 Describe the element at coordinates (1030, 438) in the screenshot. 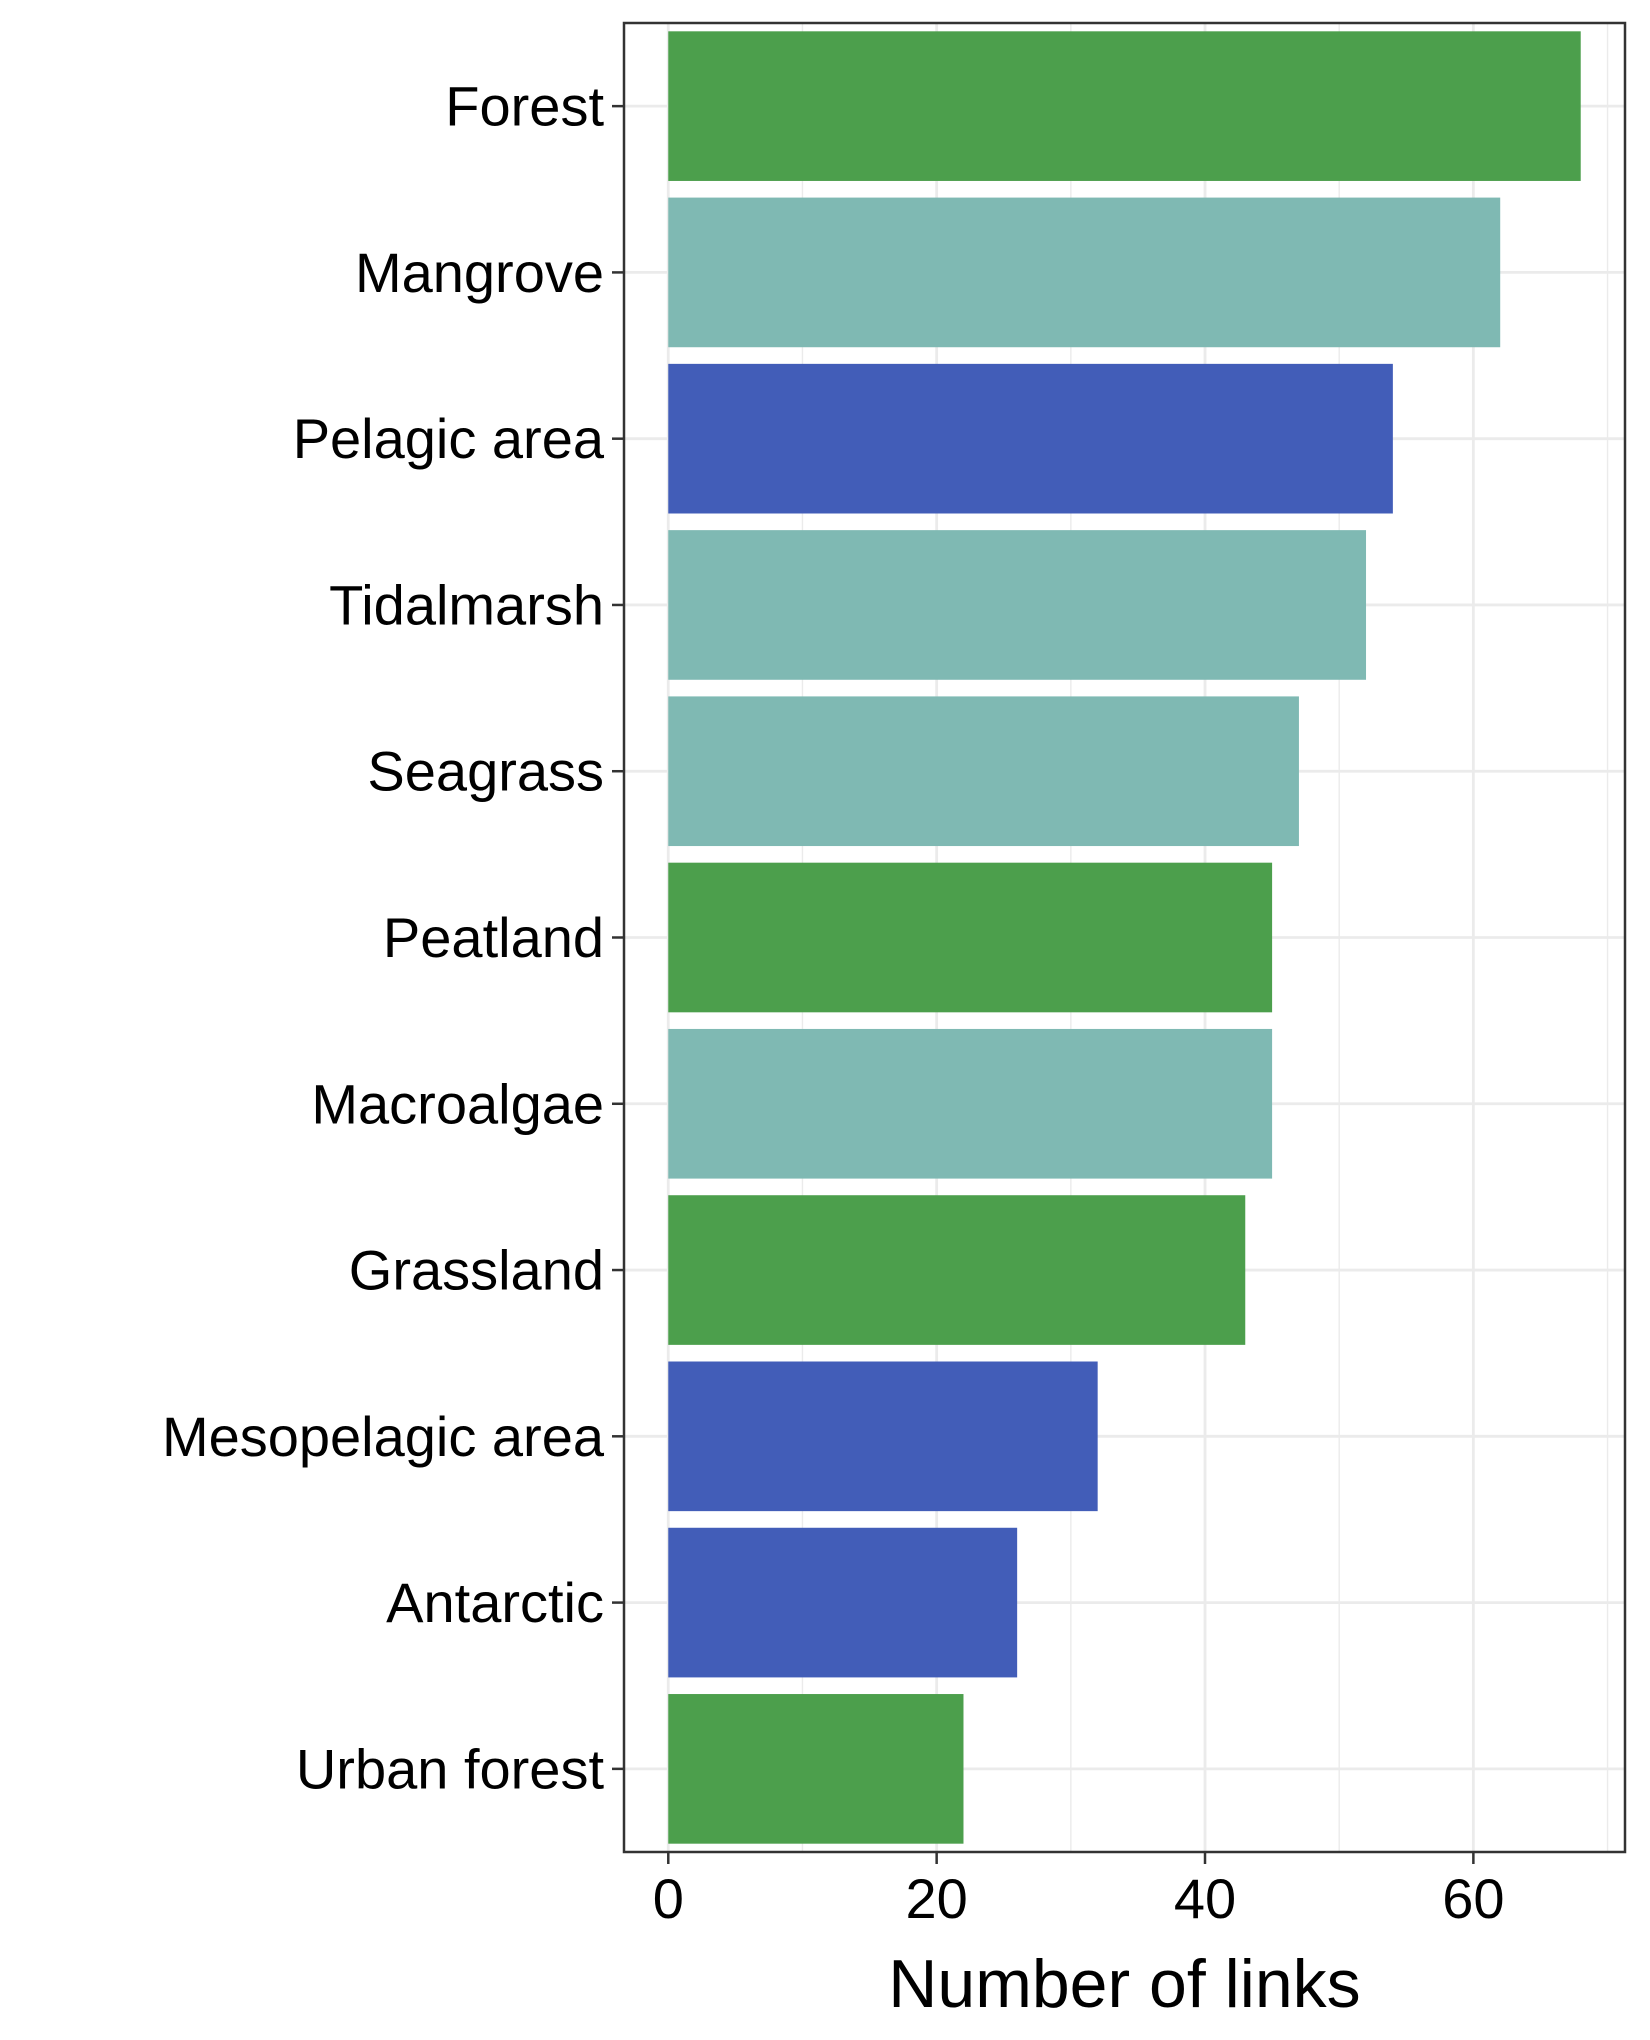

I see `bar-pelagic-area: Pelagic area: 54` at that location.